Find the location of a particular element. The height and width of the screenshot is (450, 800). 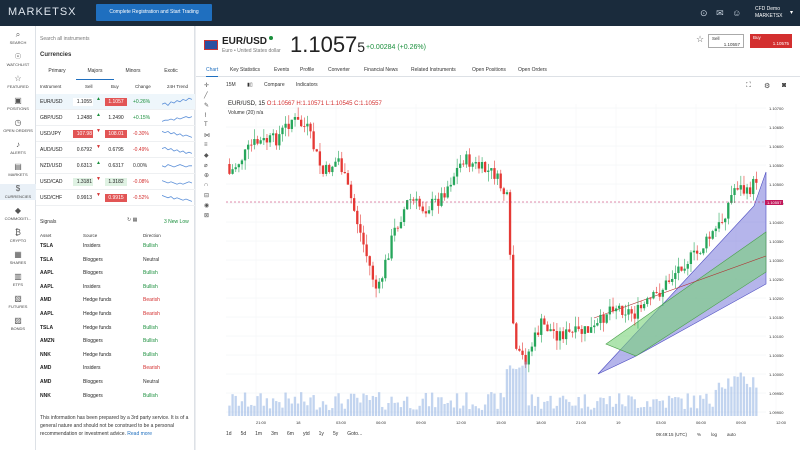

tab-related-instruments: Related Instruments is located at coordinates (433, 70).